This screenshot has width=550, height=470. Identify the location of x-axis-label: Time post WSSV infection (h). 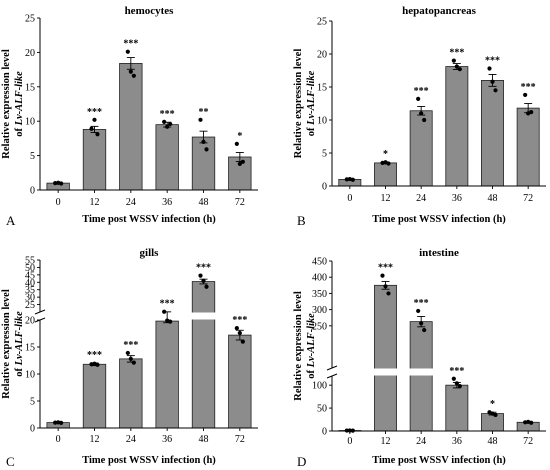
(439, 219).